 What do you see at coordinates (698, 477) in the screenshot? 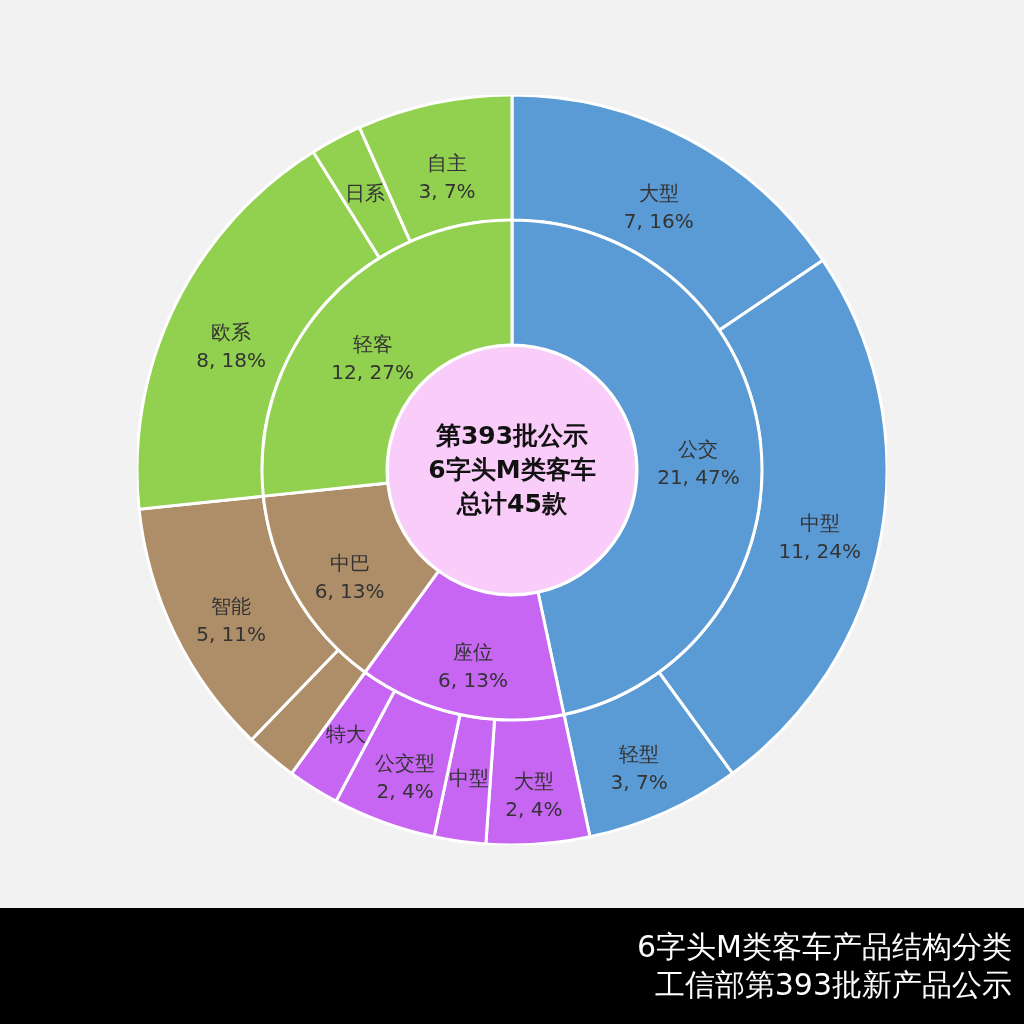
I see `data-label: 21, 47%` at bounding box center [698, 477].